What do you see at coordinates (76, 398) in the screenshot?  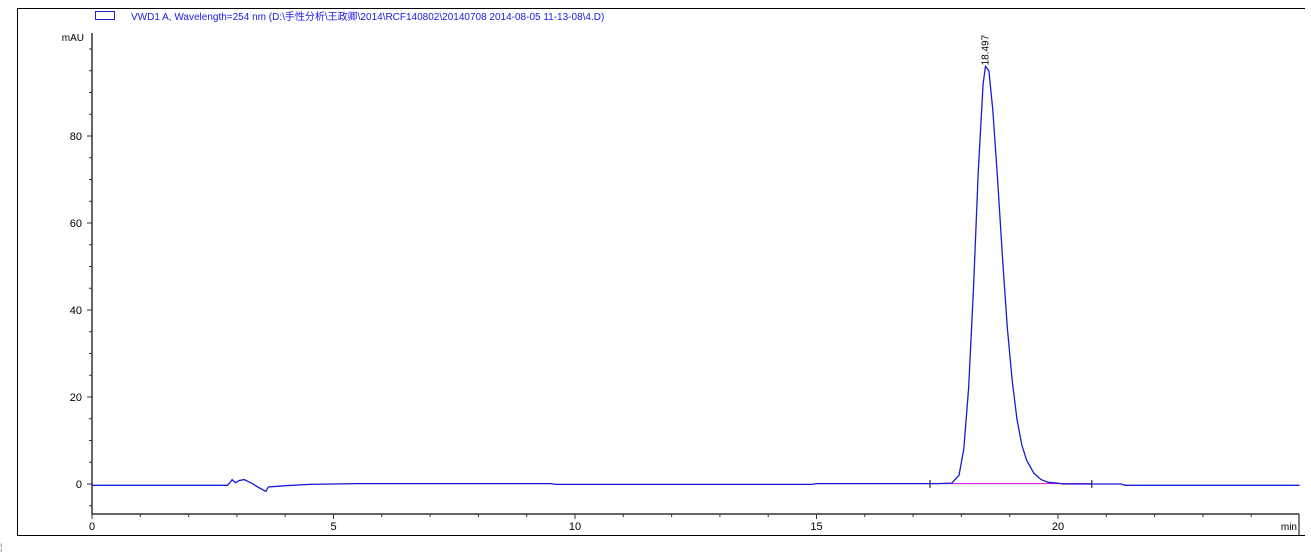 I see `y-tick-label: 20` at bounding box center [76, 398].